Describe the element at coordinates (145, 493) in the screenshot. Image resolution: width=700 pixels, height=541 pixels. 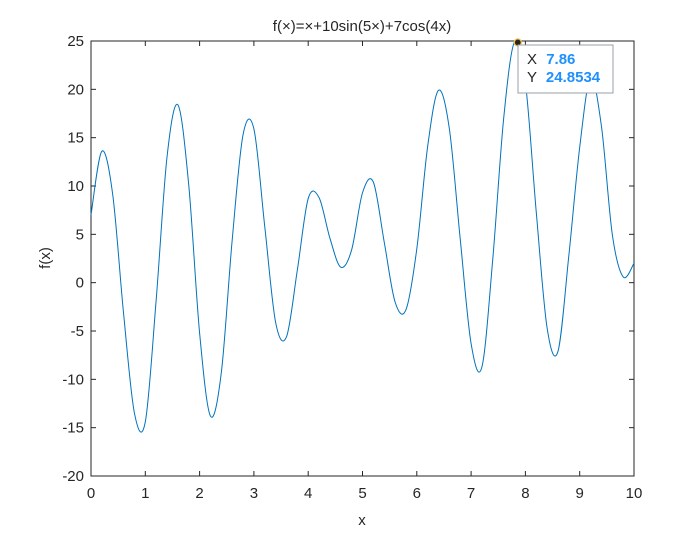
I see `x-tick-label: 1` at that location.